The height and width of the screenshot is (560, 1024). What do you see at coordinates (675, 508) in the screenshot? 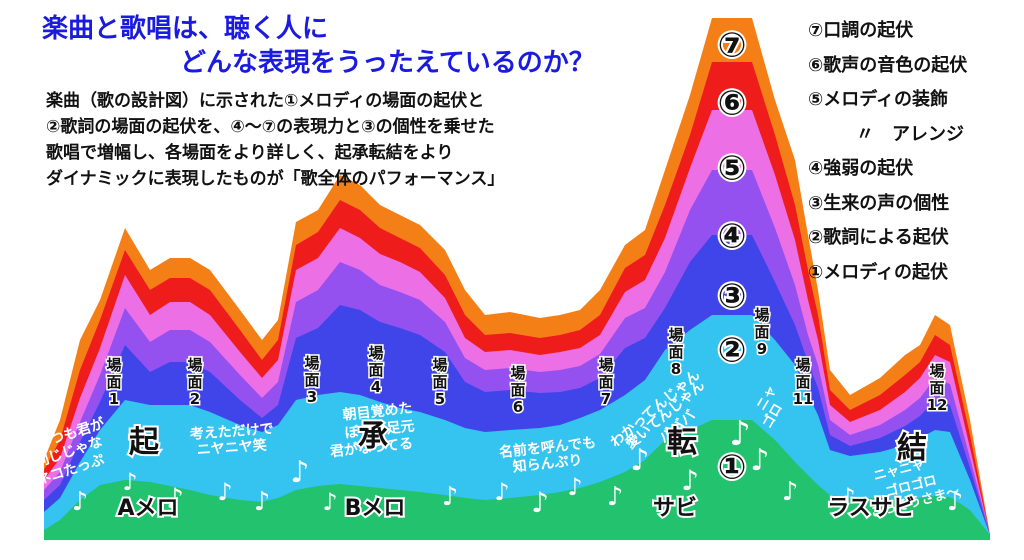
I see `section-label-2: サビ` at bounding box center [675, 508].